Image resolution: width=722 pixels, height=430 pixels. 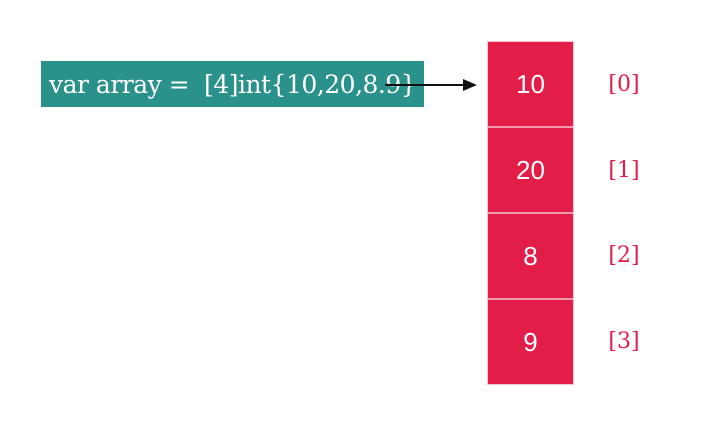 I want to click on cell-value-1: 20, so click(x=530, y=169).